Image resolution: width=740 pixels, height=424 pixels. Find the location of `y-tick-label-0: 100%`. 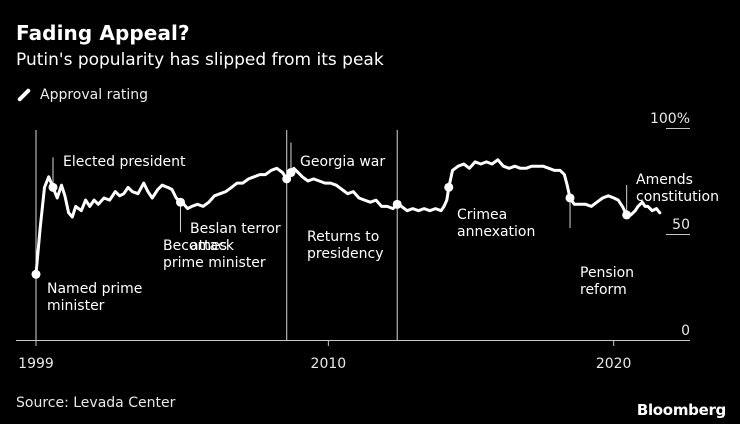

y-tick-label-0: 100% is located at coordinates (670, 119).